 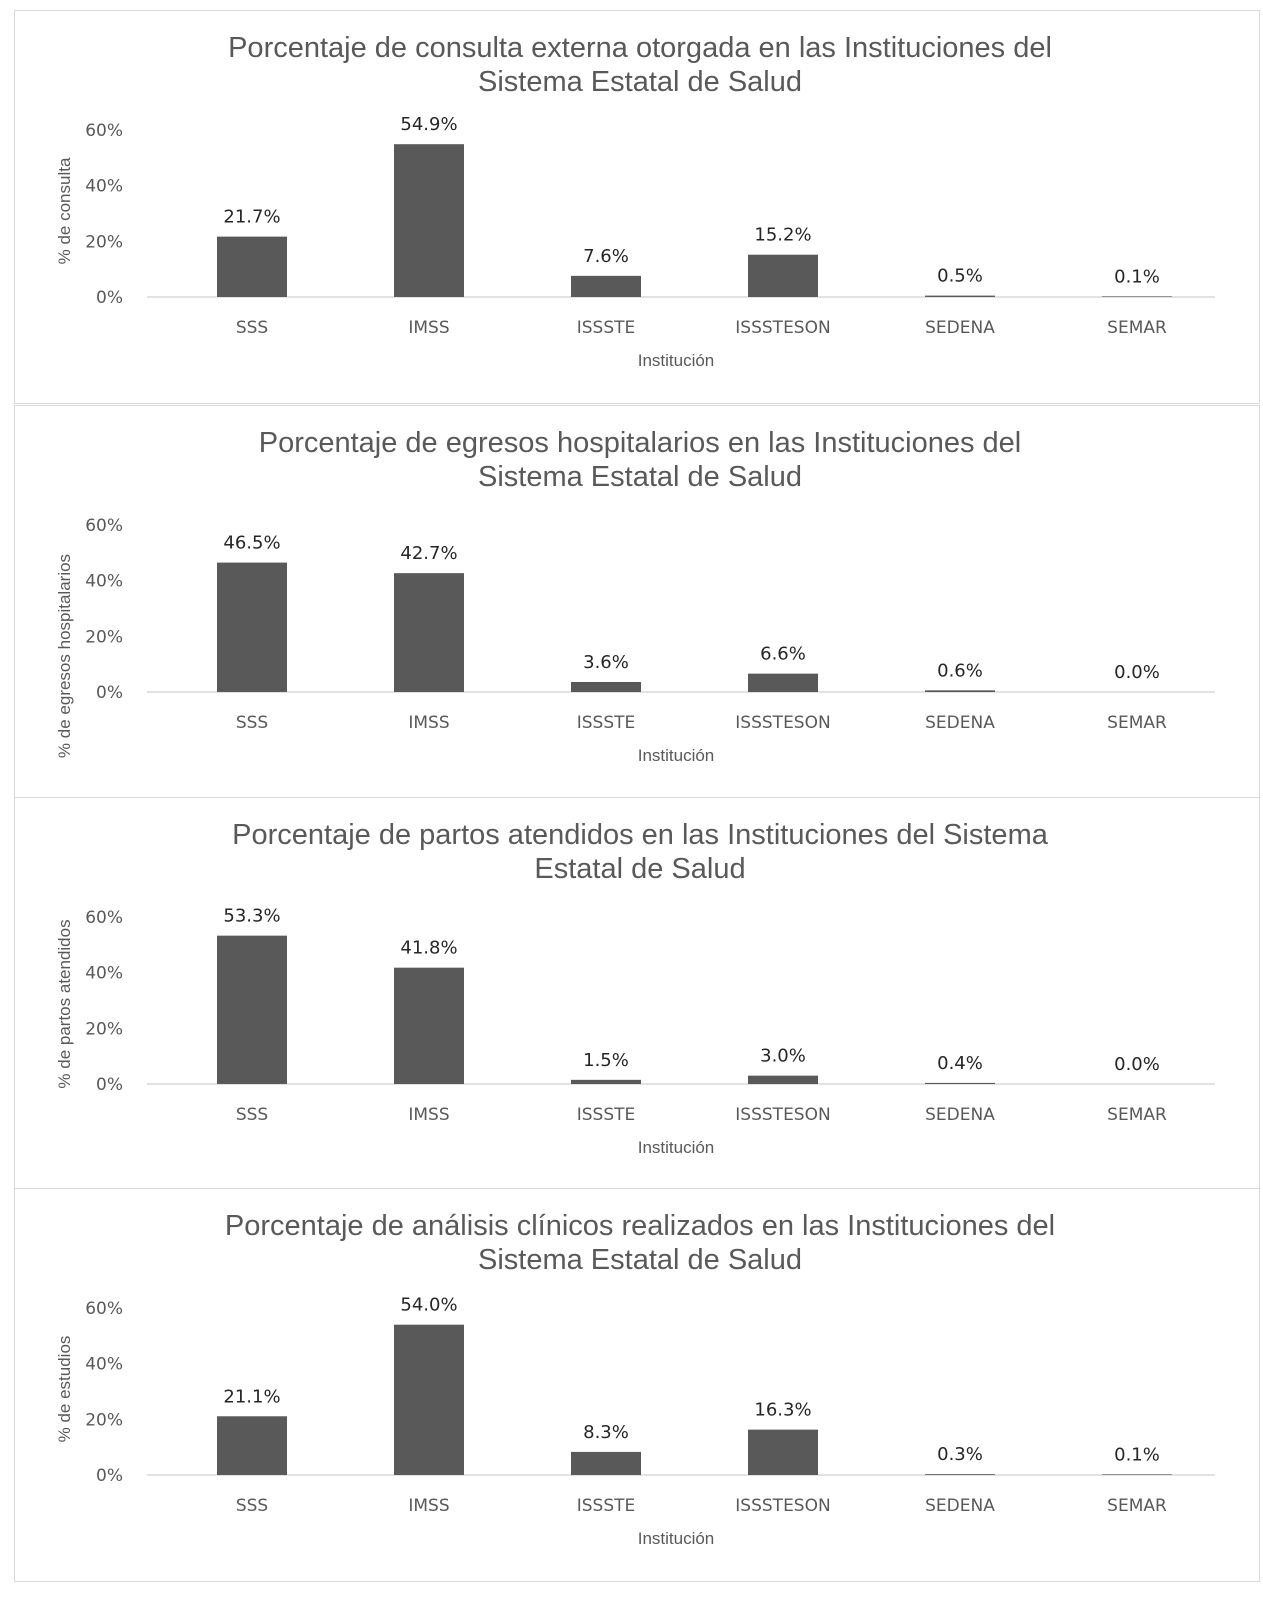 What do you see at coordinates (783, 1056) in the screenshot?
I see `data-label: 3.0%` at bounding box center [783, 1056].